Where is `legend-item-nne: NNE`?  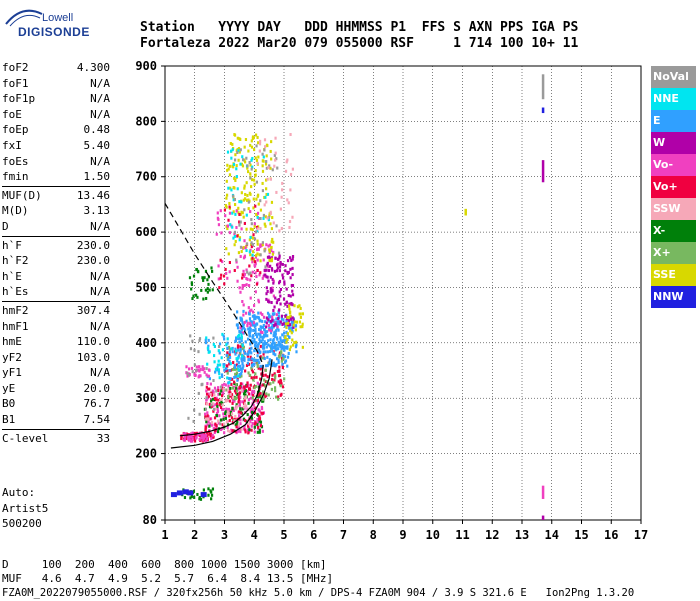
legend-item-nne: NNE is located at coordinates (673, 99).